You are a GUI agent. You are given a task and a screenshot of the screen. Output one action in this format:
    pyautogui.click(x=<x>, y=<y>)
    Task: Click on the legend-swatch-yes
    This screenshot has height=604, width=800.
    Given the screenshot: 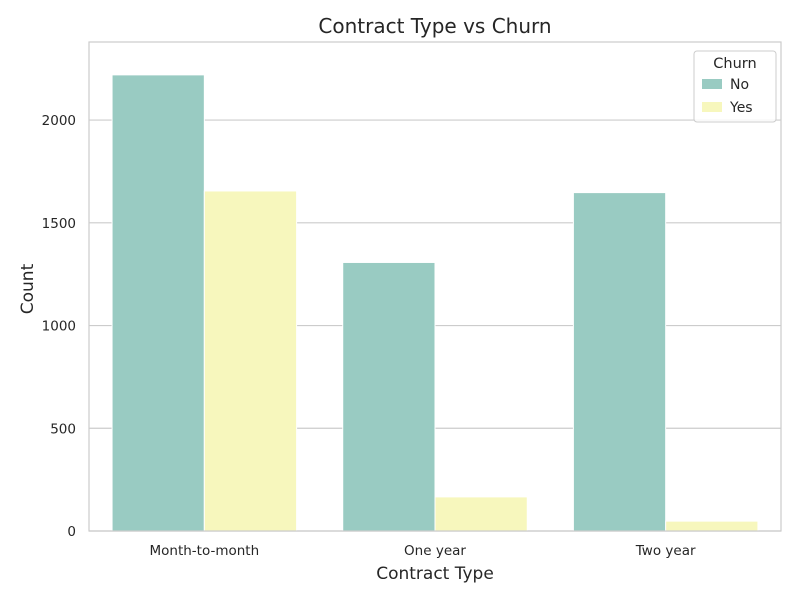 What is the action you would take?
    pyautogui.click(x=712, y=107)
    